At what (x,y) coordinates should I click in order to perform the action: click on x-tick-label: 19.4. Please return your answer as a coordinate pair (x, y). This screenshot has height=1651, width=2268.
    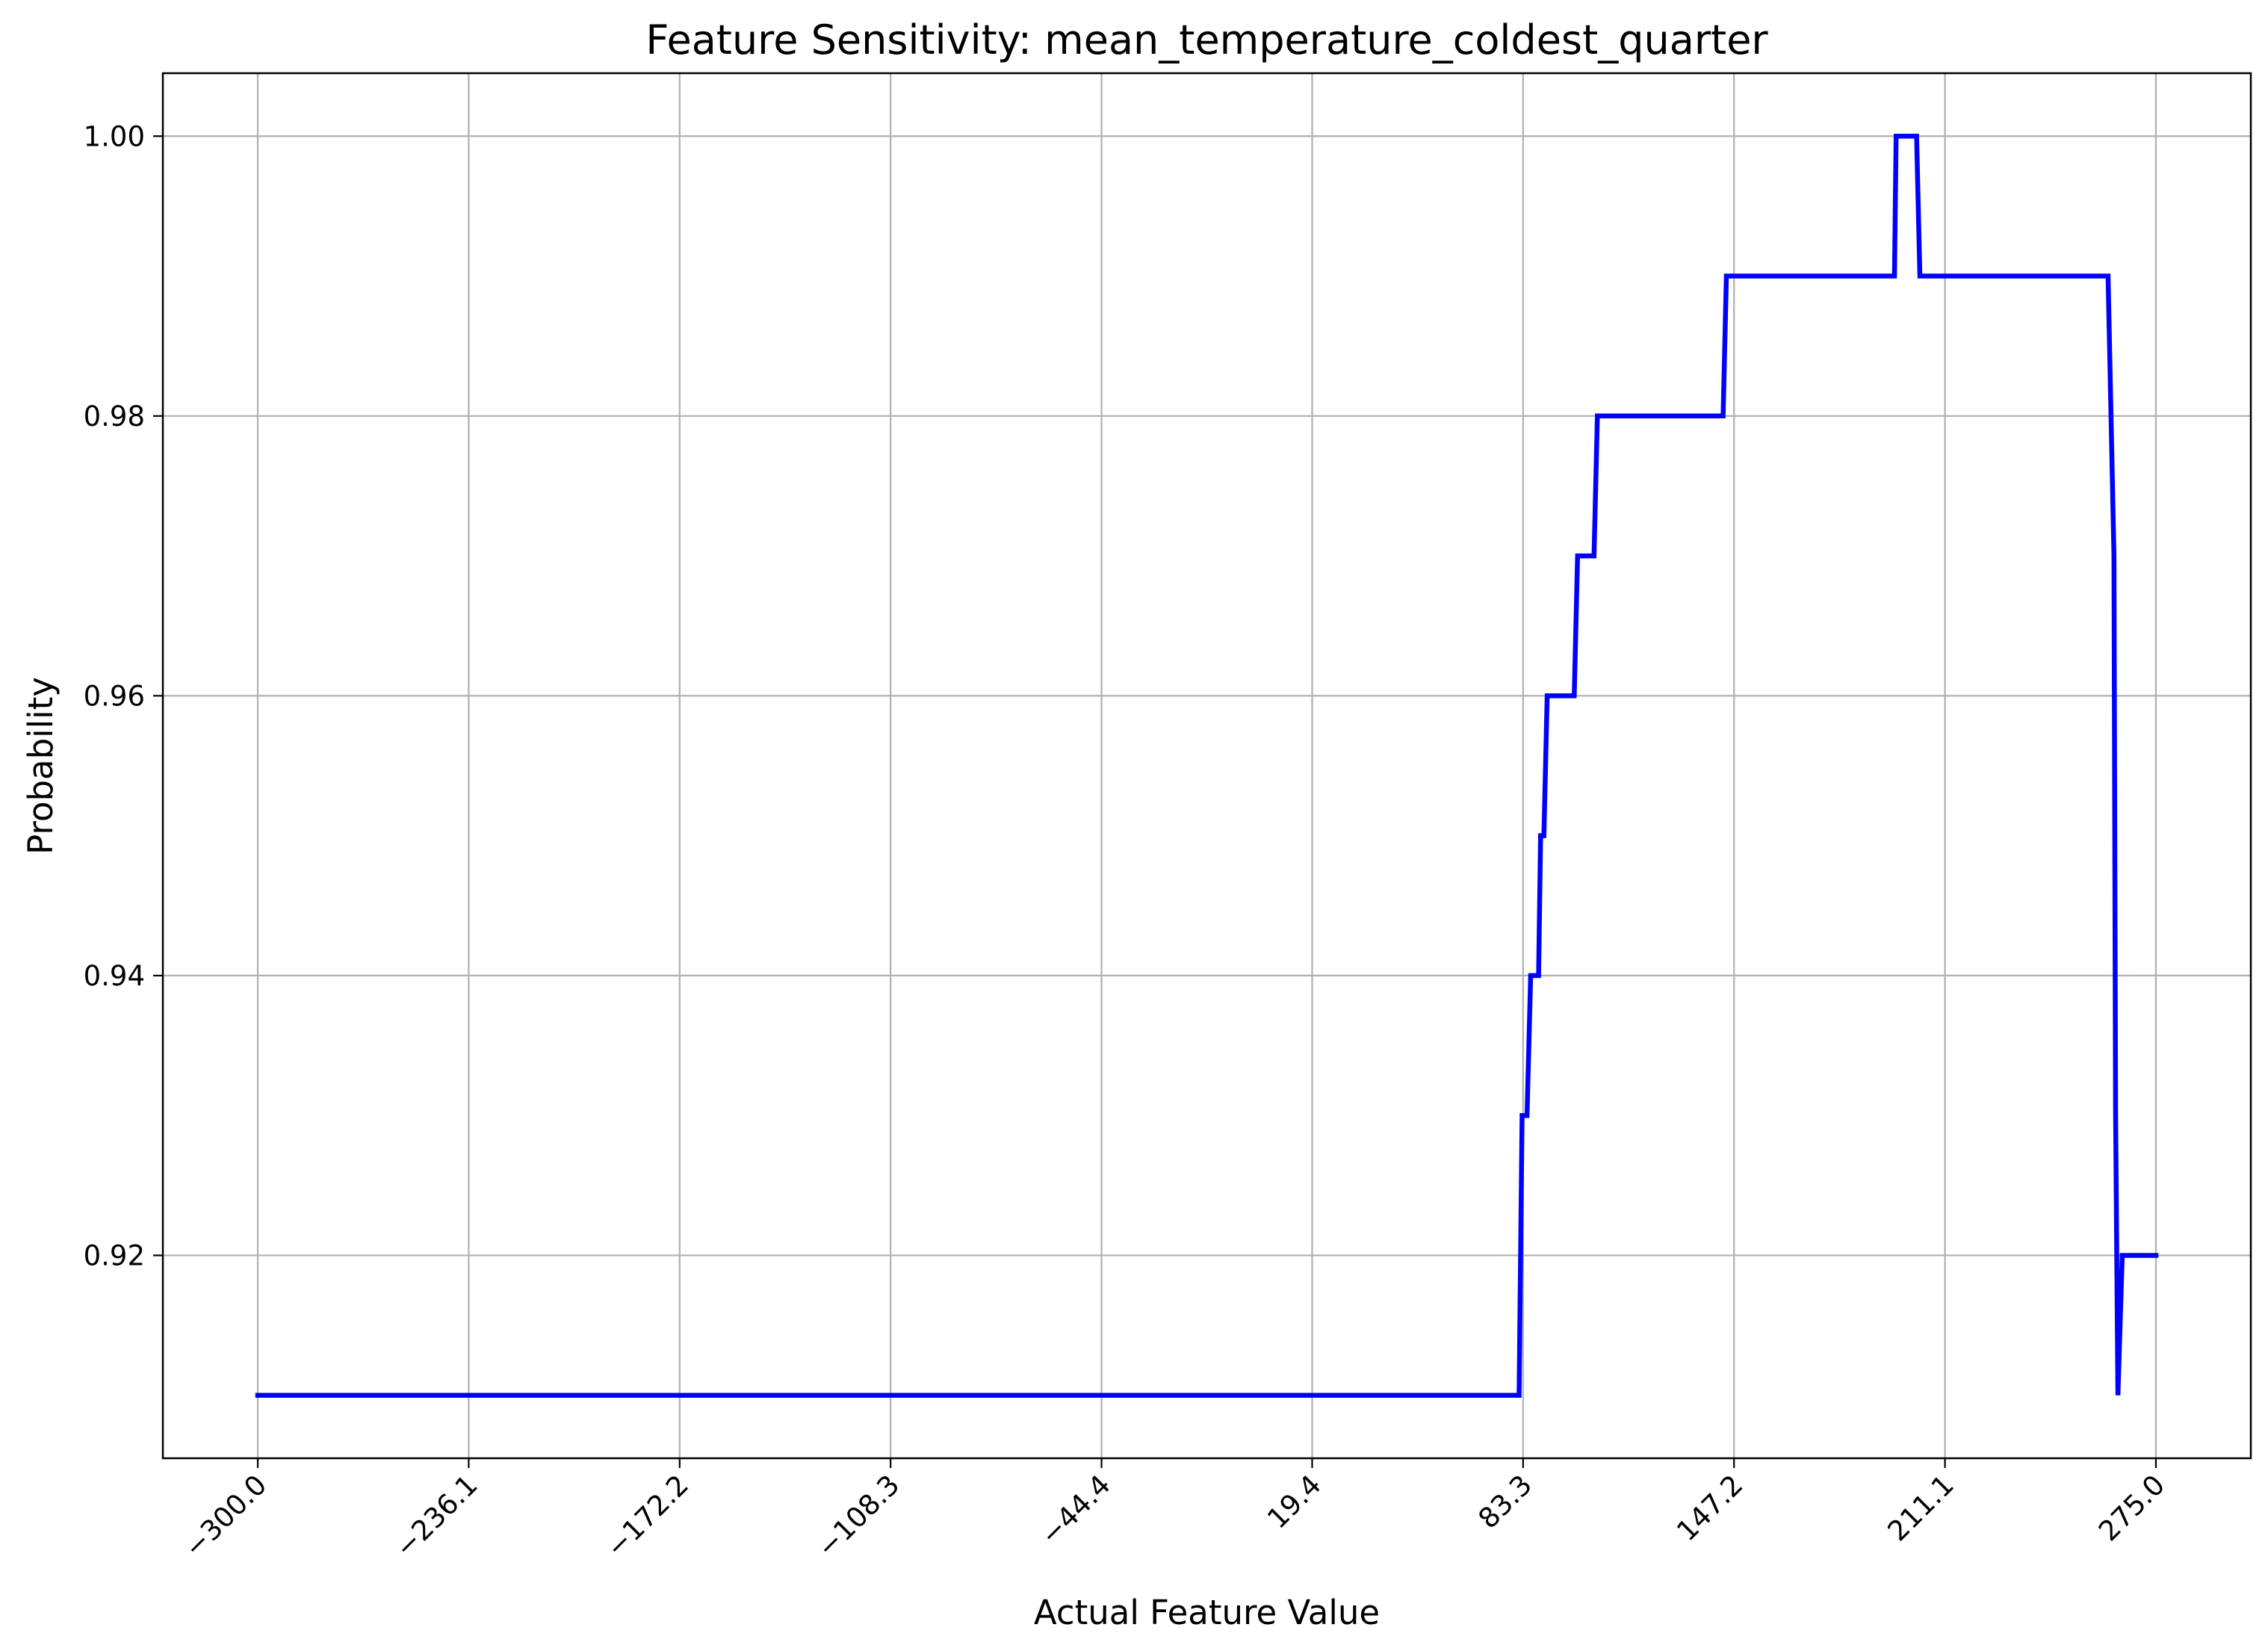
    Looking at the image, I should click on (1294, 1502).